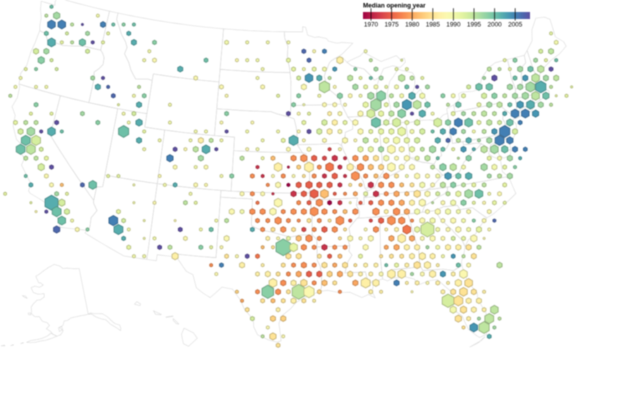 This screenshot has height=400, width=640. What do you see at coordinates (394, 5) in the screenshot?
I see `svg-text: Median opening year` at bounding box center [394, 5].